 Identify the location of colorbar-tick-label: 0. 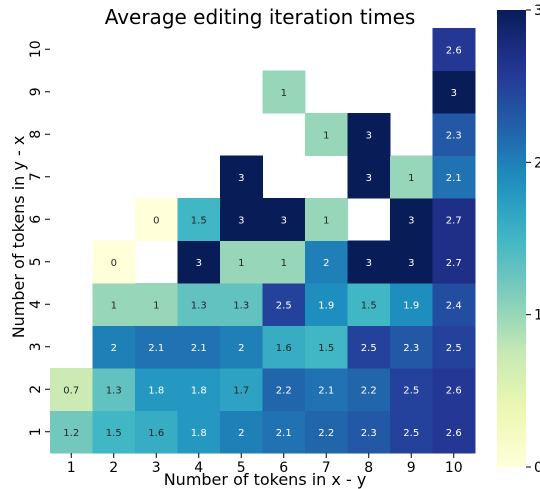
(537, 468).